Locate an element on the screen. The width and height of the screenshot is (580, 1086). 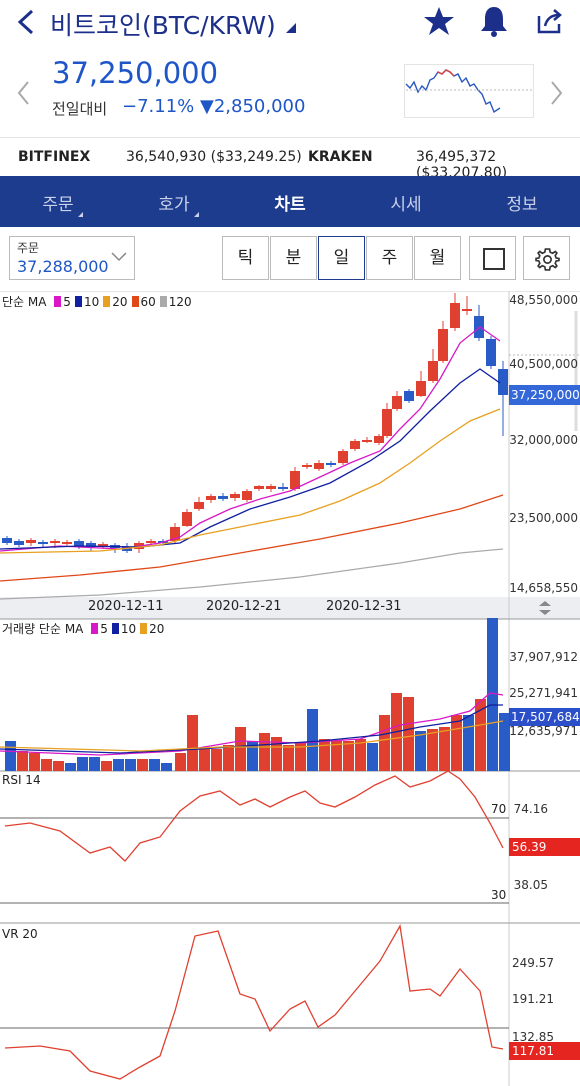
rsi-line is located at coordinates (254, 816).